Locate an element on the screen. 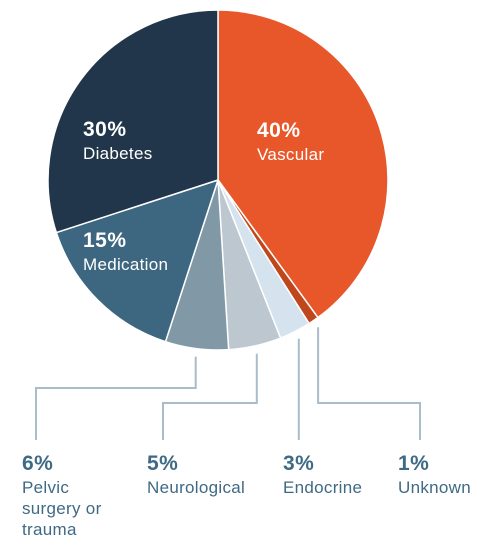  pie-slice-diabetes is located at coordinates (133, 121).